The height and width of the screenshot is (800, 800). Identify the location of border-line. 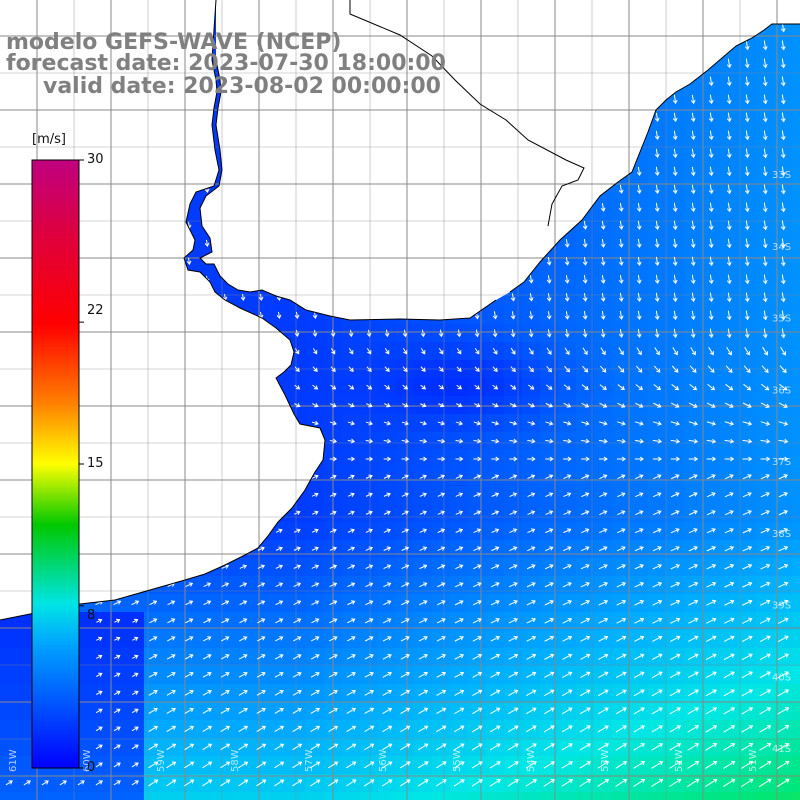
(467, 113).